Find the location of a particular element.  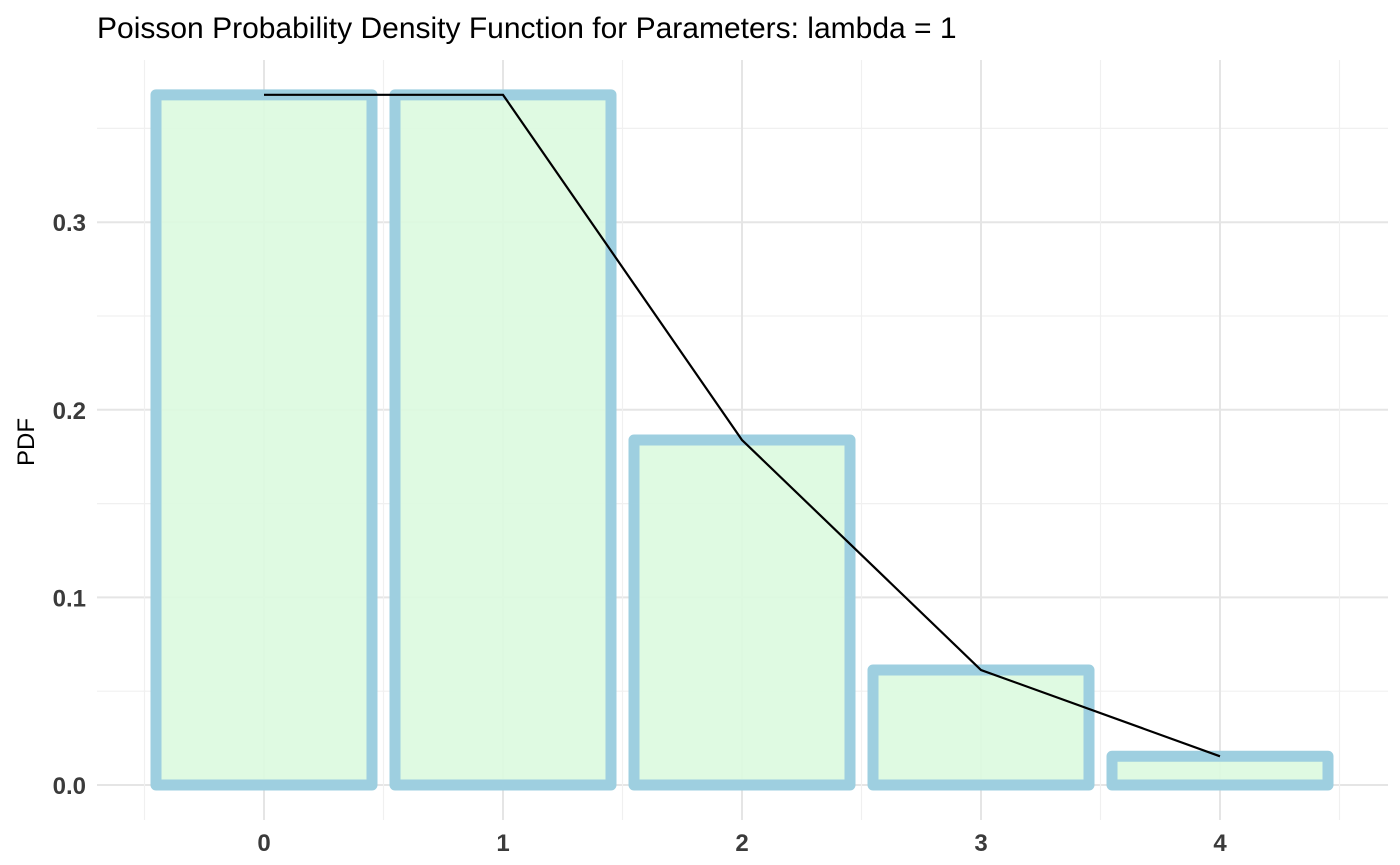

y-axis-label: PDF is located at coordinates (26, 442).